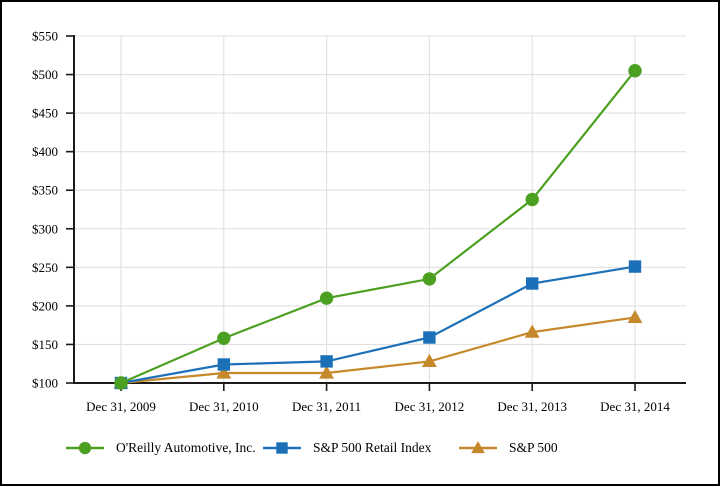 The image size is (720, 486). Describe the element at coordinates (635, 406) in the screenshot. I see `x-axis-label: Dec 31, 2014` at that location.